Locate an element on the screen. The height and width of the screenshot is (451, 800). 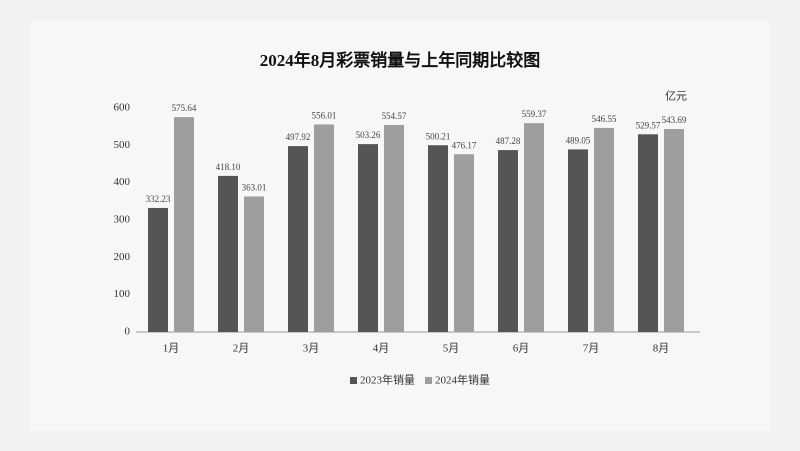
value-label: 487.28 is located at coordinates (508, 141).